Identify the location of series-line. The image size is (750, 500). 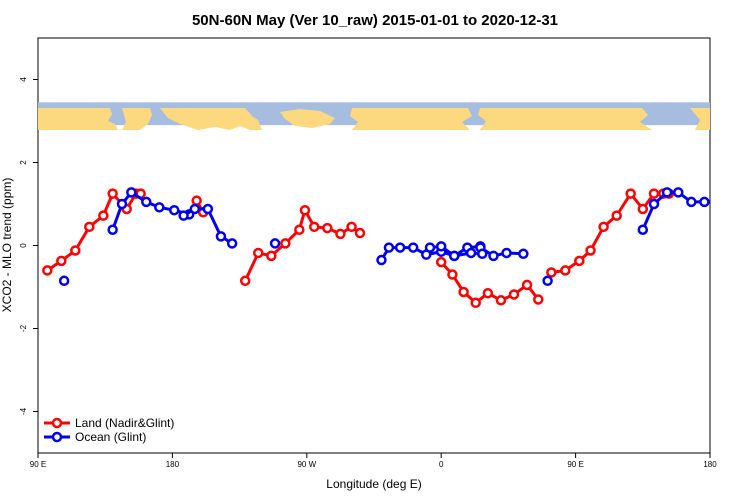
(302, 245).